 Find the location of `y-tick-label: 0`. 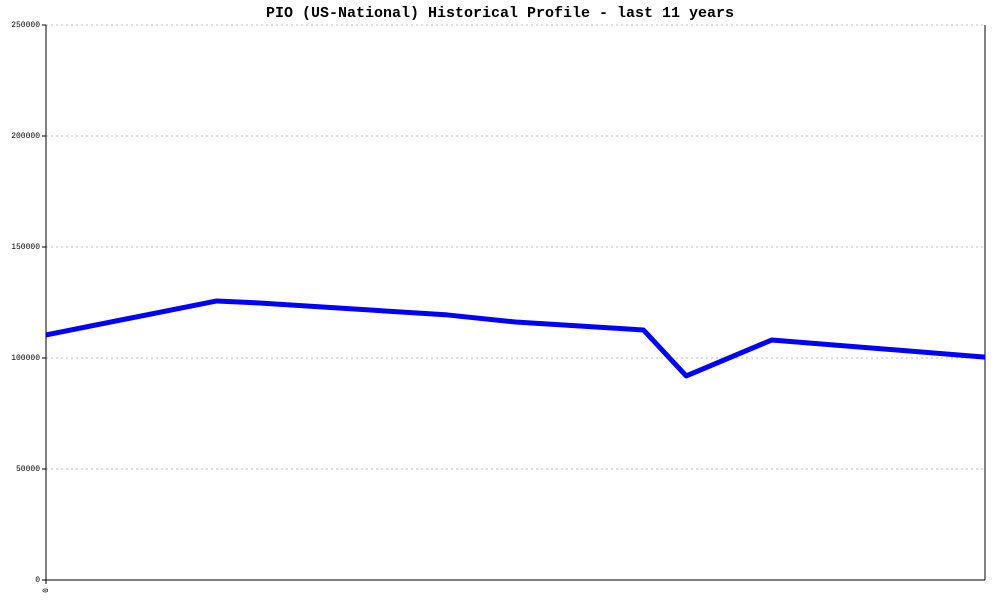

y-tick-label: 0 is located at coordinates (37, 580).